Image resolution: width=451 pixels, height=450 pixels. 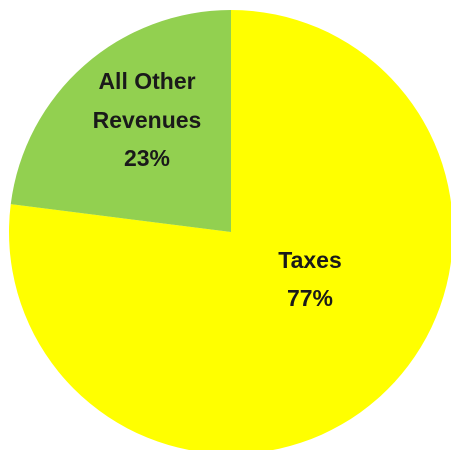 I want to click on slice-value-taxes: 77%, so click(x=310, y=298).